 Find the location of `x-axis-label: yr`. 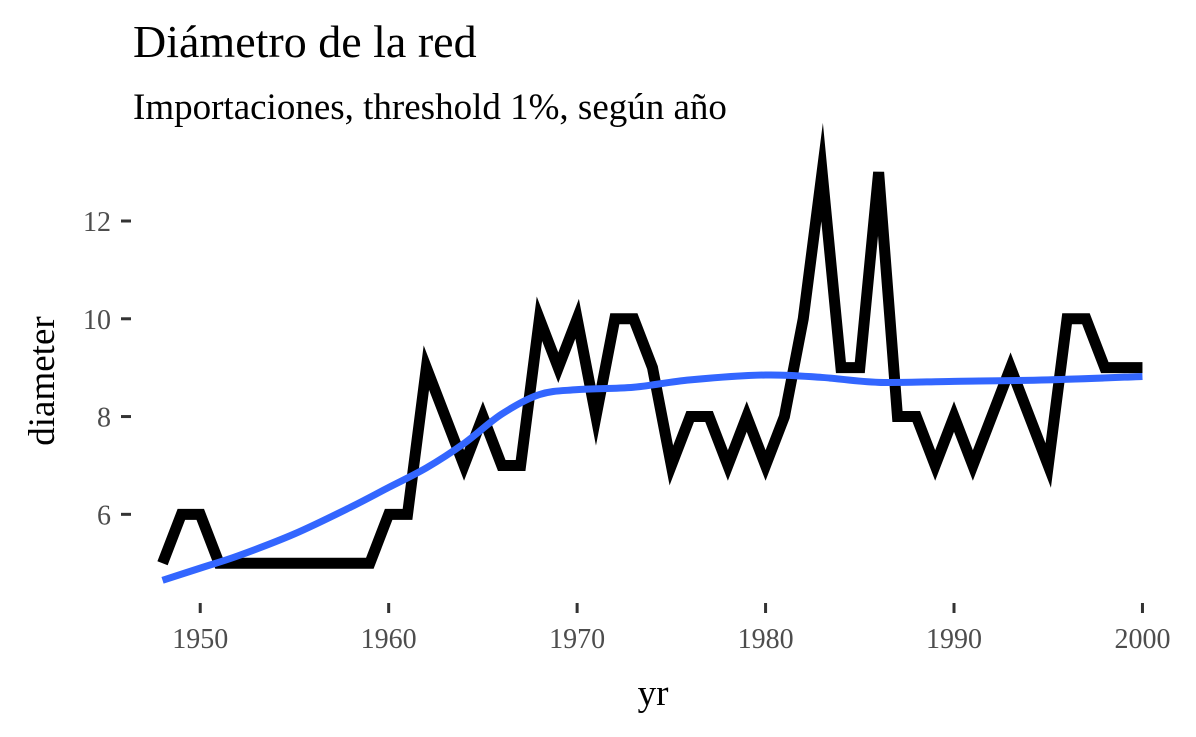

x-axis-label: yr is located at coordinates (653, 693).